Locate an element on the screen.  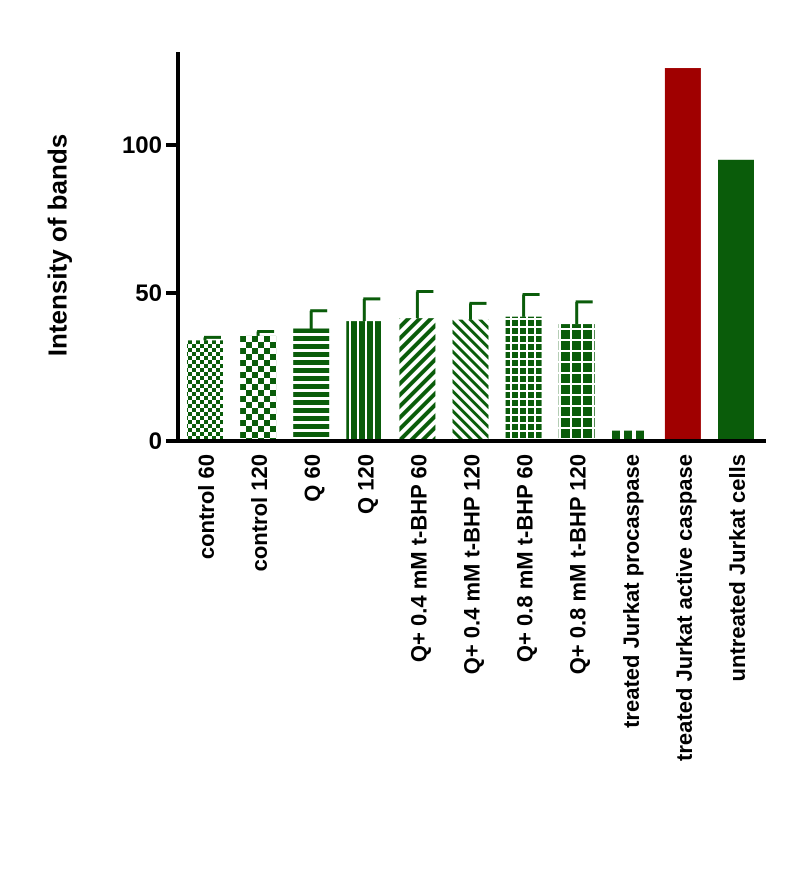
x-tick-label: Q 60 is located at coordinates (312, 478).